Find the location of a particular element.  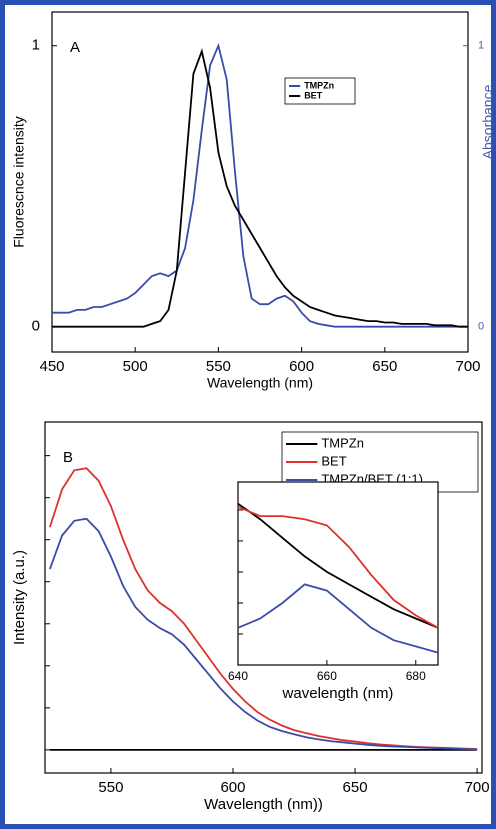

x-axis-label: wavelength (nm) is located at coordinates (338, 693).